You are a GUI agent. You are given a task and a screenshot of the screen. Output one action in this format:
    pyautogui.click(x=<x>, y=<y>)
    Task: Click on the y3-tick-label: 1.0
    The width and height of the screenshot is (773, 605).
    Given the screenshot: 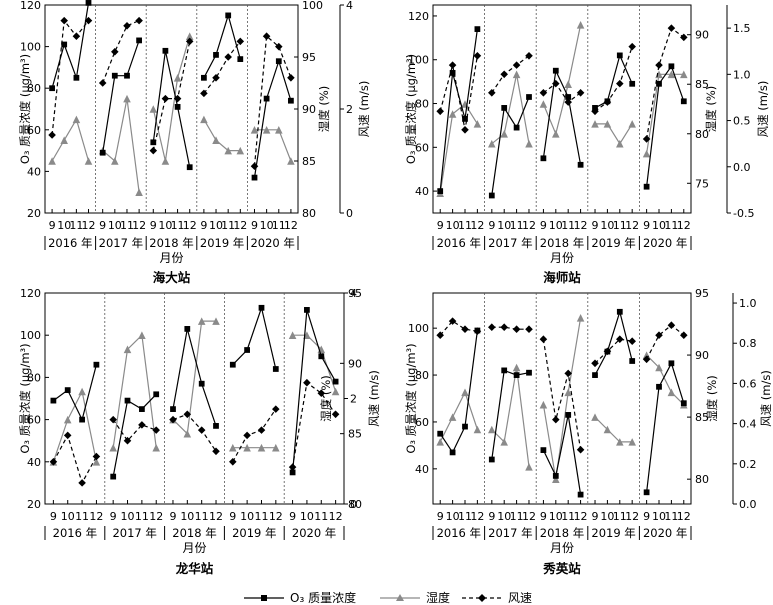 What is the action you would take?
    pyautogui.click(x=748, y=303)
    